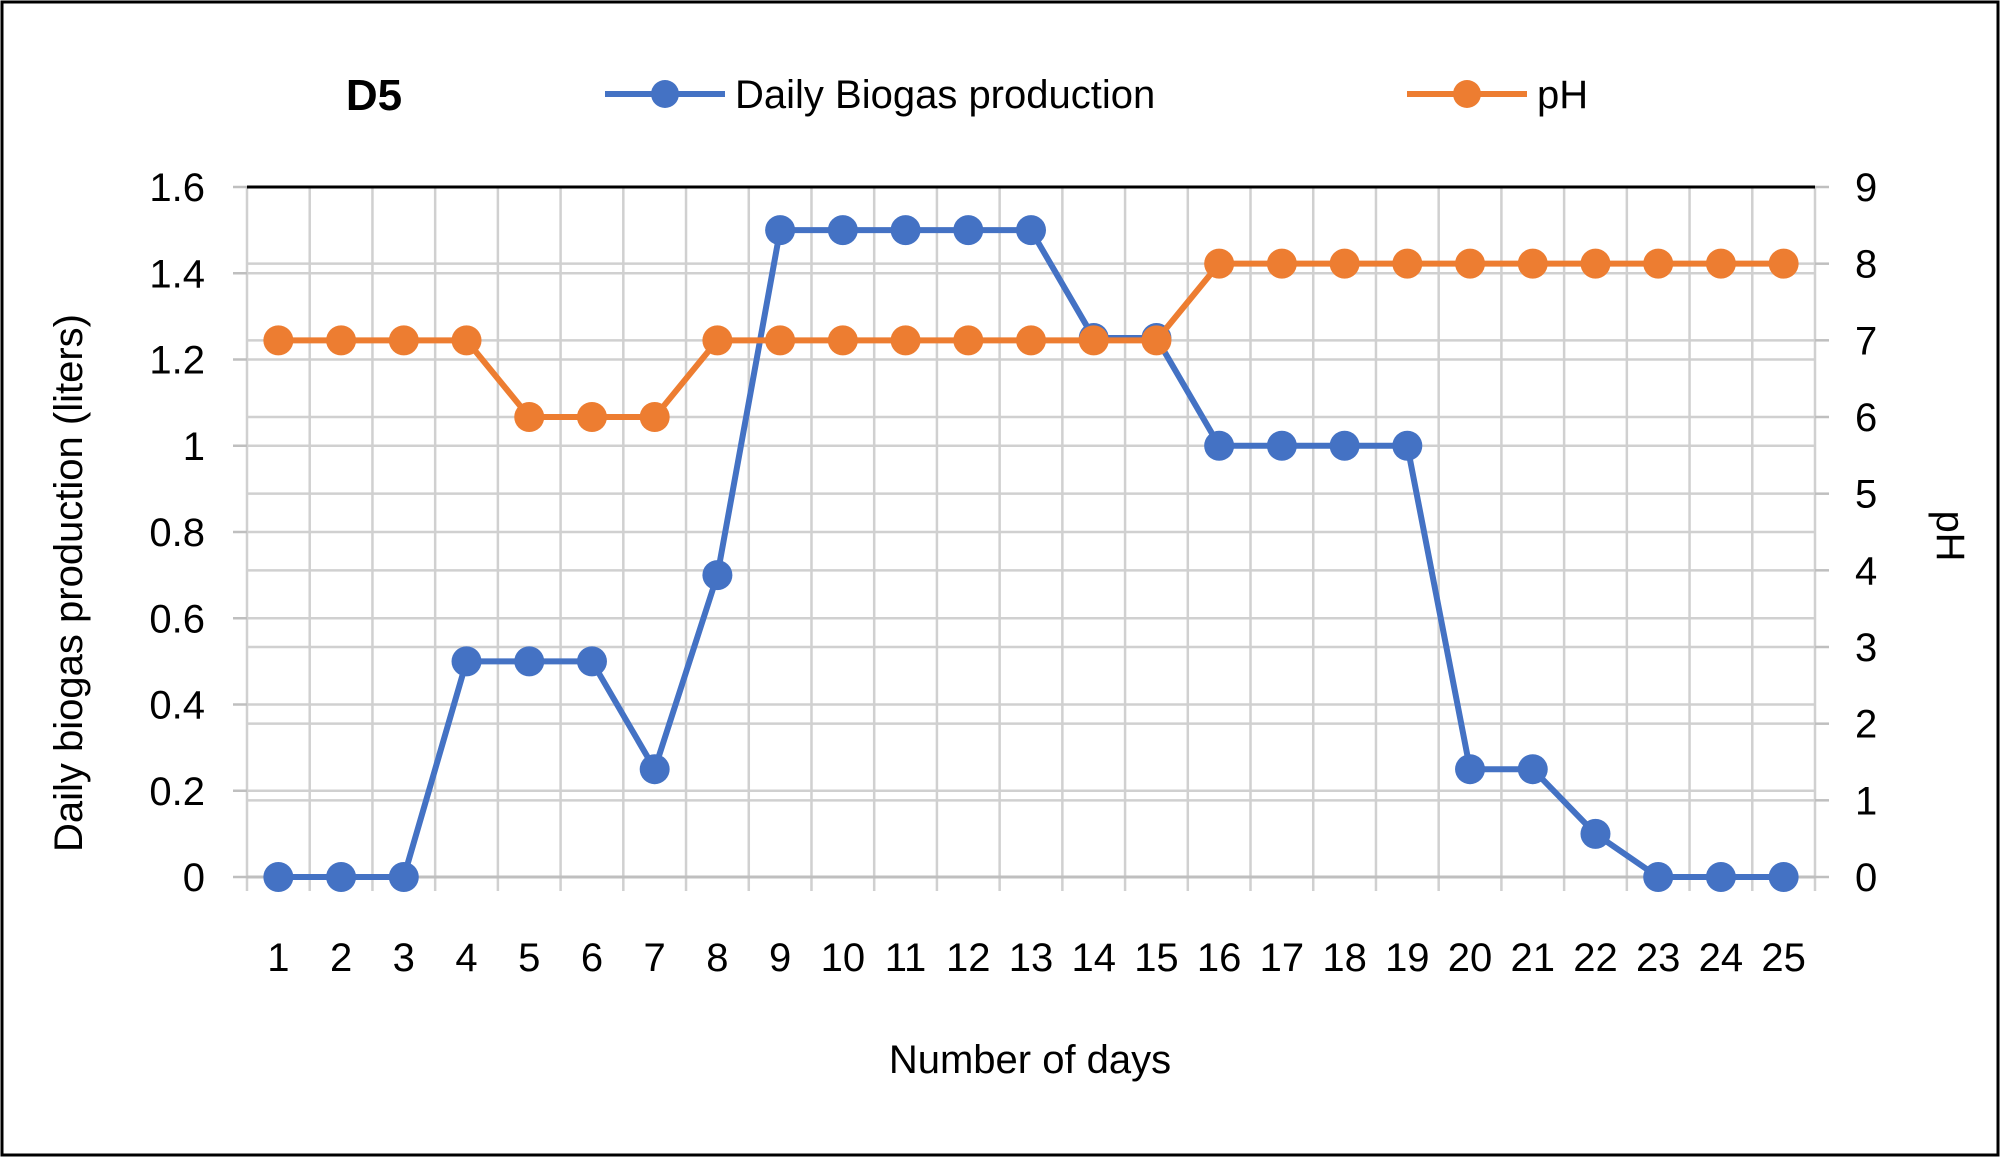 The image size is (2000, 1157). What do you see at coordinates (1156, 958) in the screenshot?
I see `x-tick-label: 15` at bounding box center [1156, 958].